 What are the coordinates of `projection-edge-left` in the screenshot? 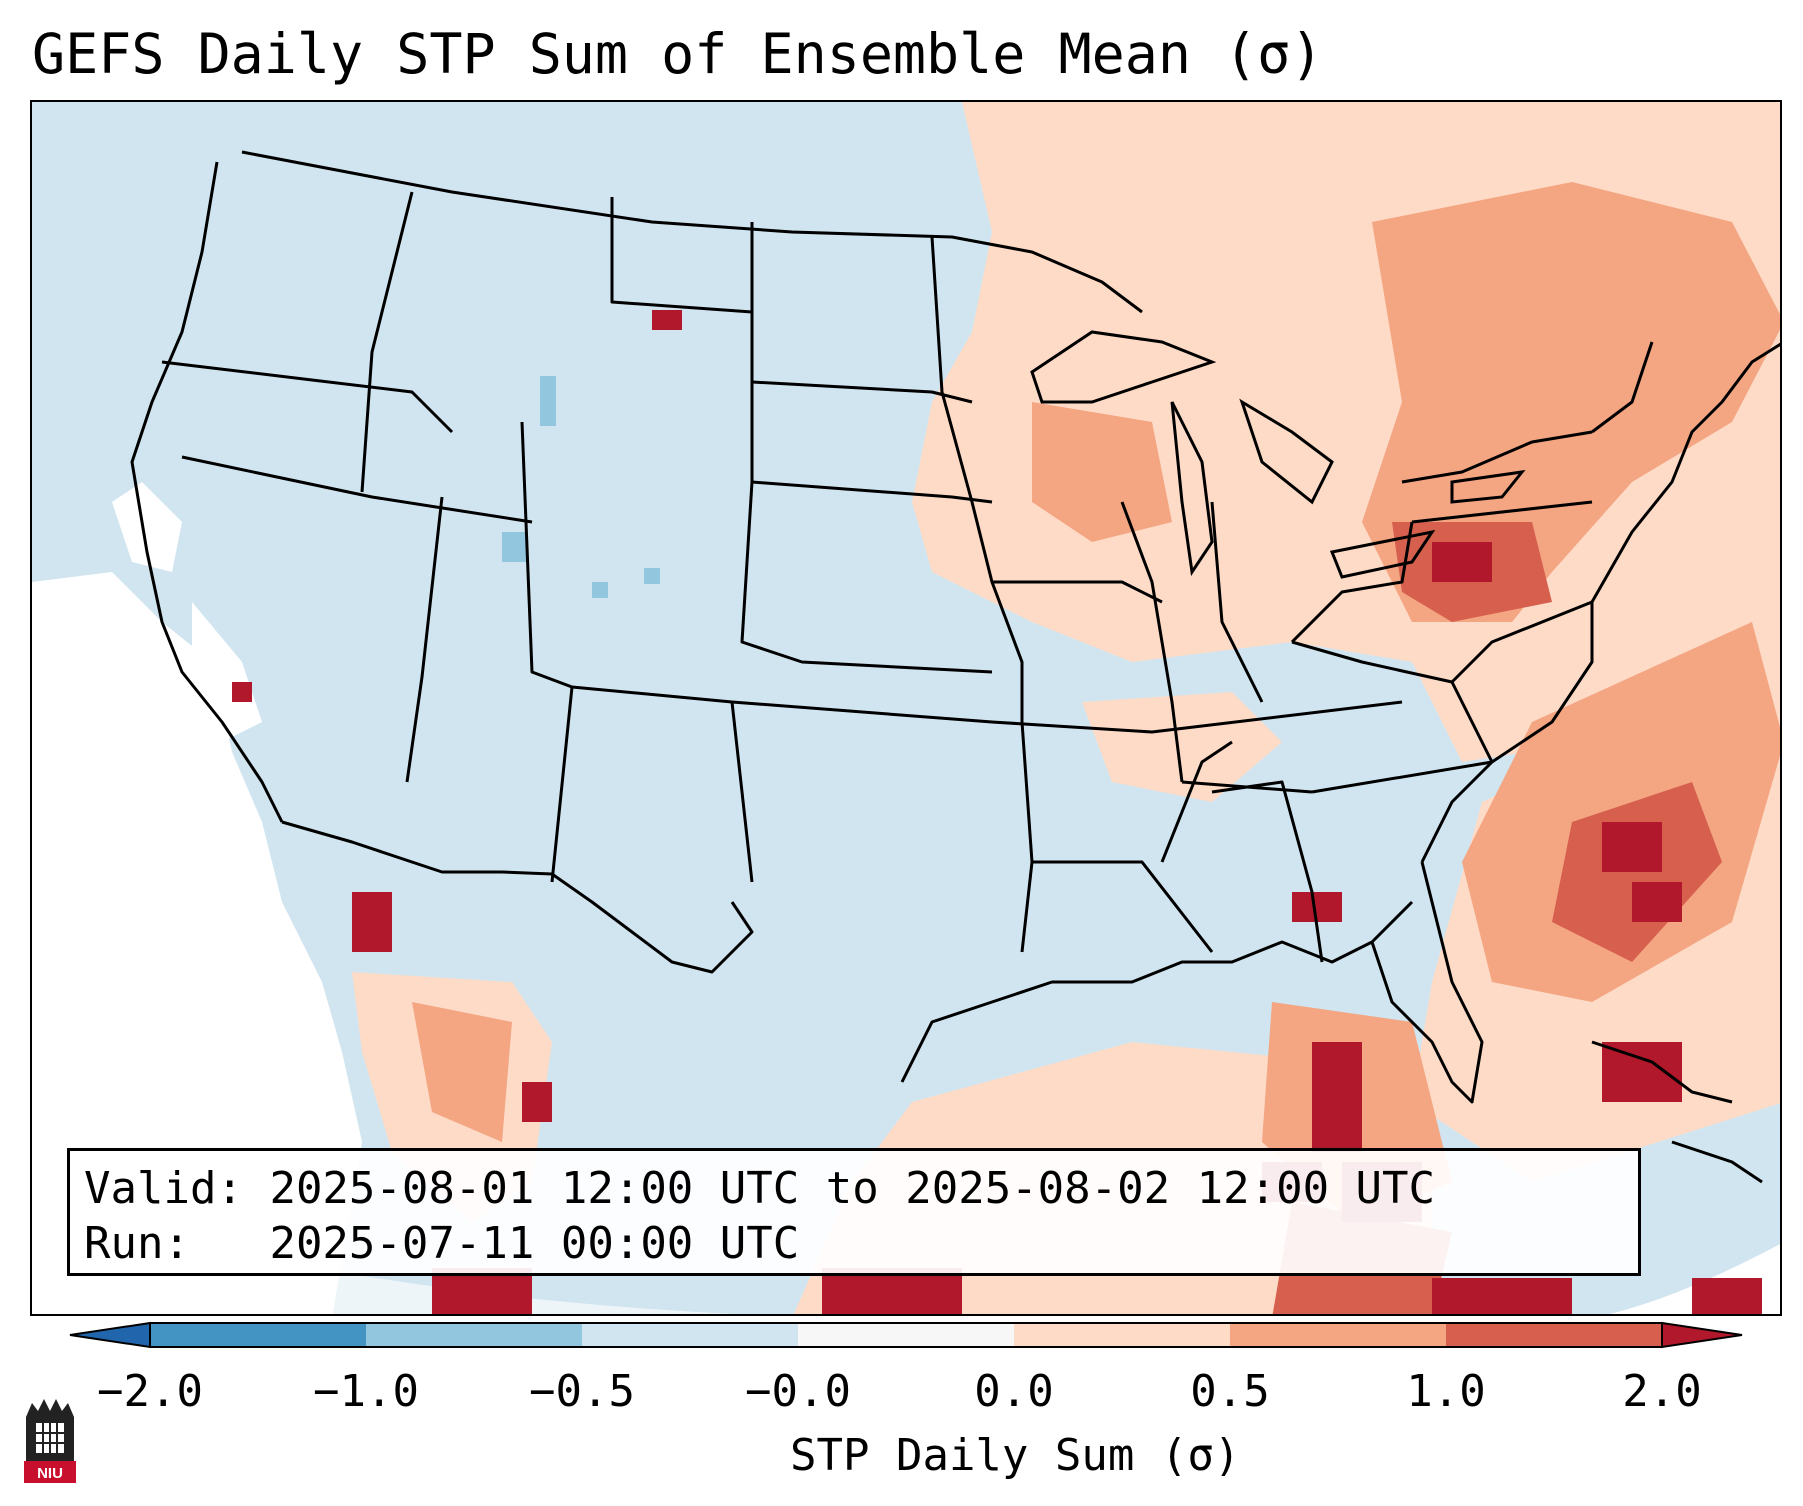 It's located at (385, 1258).